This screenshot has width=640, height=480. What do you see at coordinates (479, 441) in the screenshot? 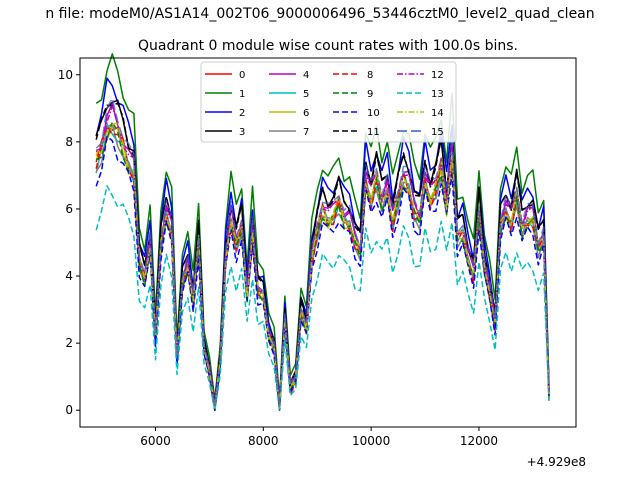
I see `x-tick-label: 12000` at bounding box center [479, 441].